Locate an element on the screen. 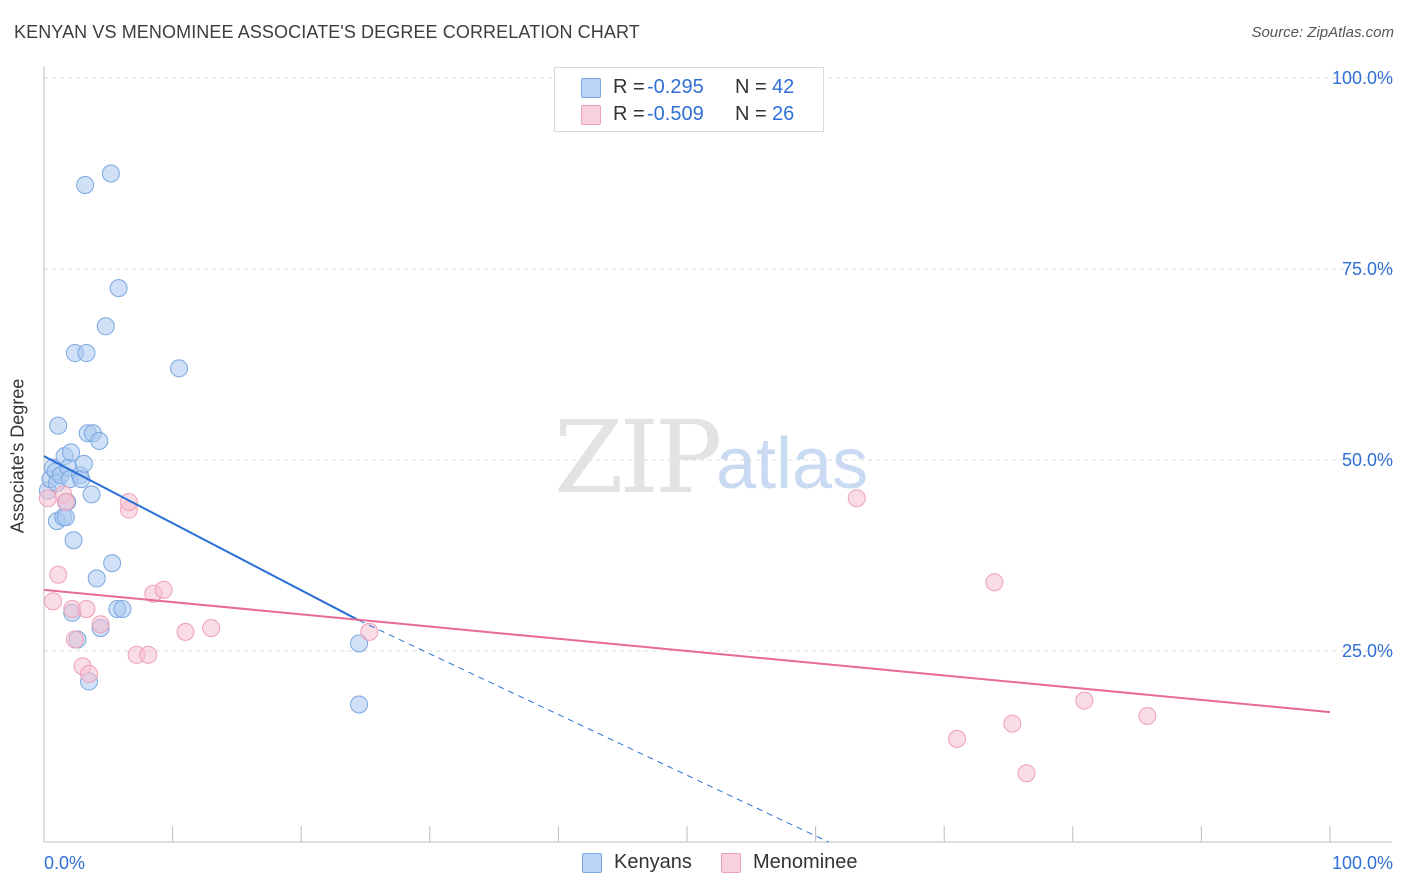  y-tick-label: 25.0% is located at coordinates (1367, 651).